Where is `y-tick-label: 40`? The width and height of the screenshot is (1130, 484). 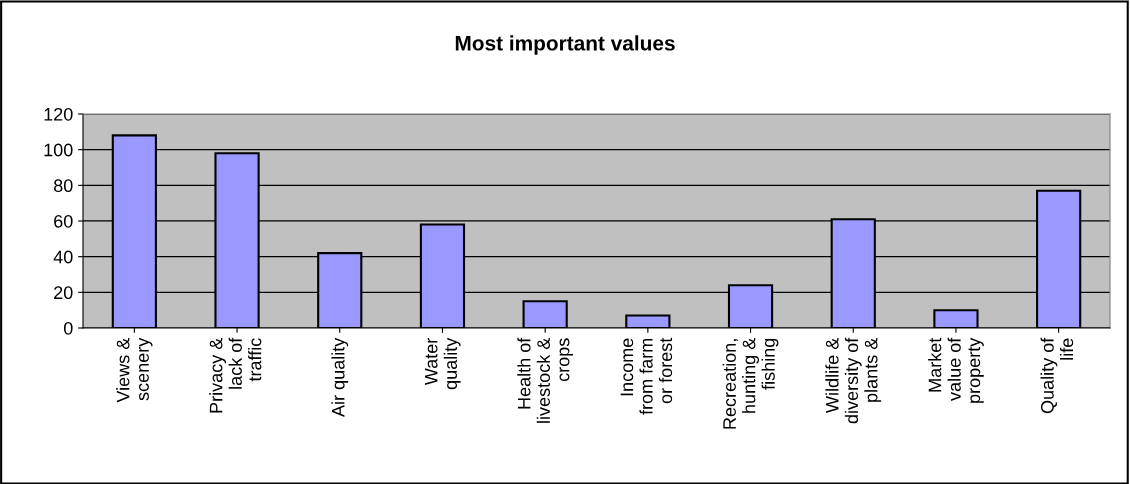 y-tick-label: 40 is located at coordinates (63, 257).